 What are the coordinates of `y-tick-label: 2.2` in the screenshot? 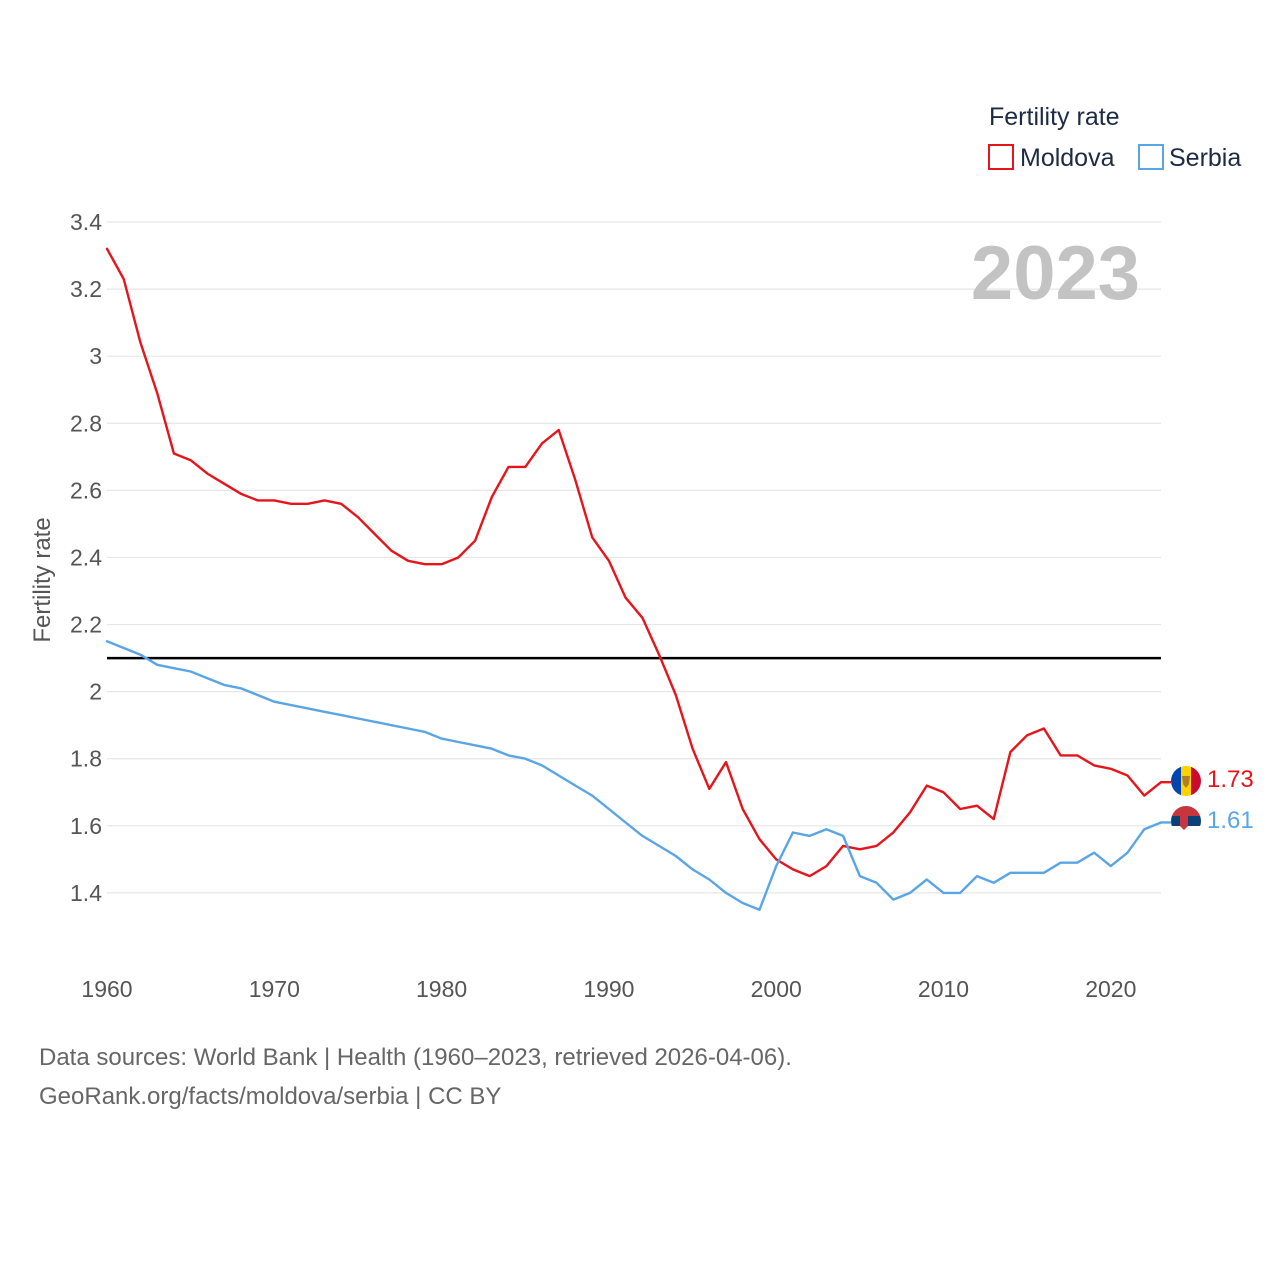 It's located at (86, 625).